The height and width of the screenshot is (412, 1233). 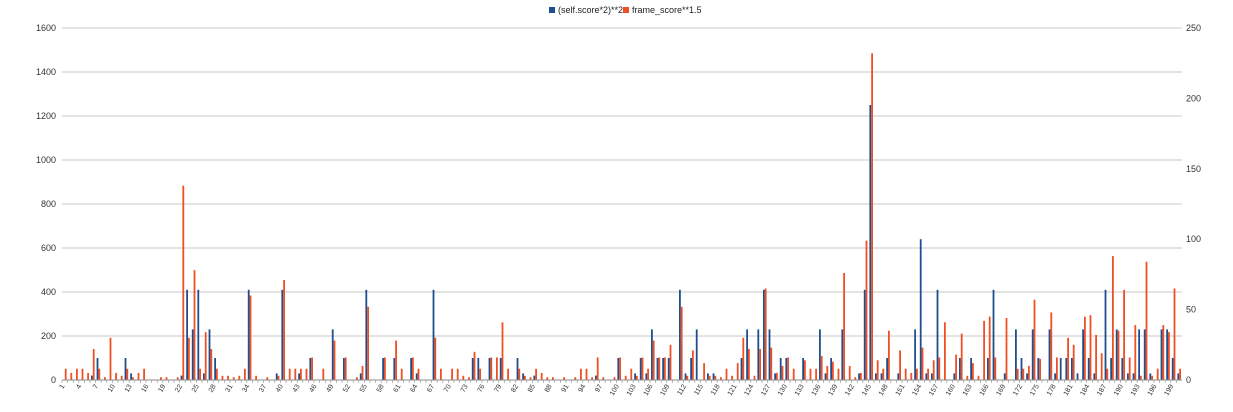 What do you see at coordinates (552, 10) in the screenshot?
I see `legend-swatch-self-score` at bounding box center [552, 10].